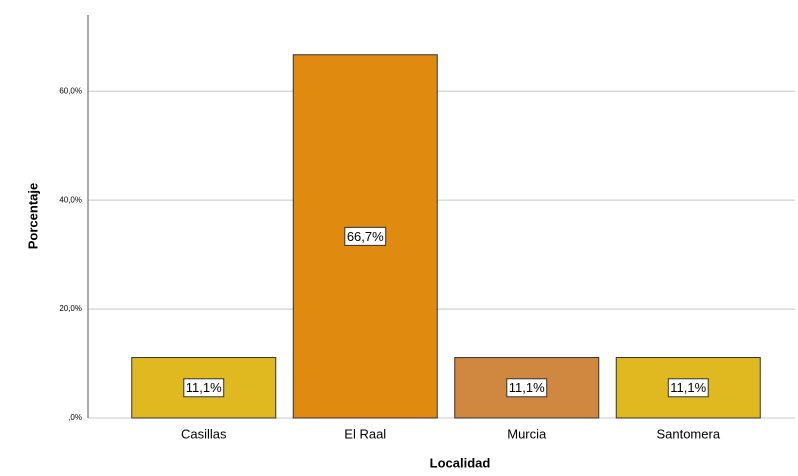 This screenshot has width=798, height=476. Describe the element at coordinates (460, 462) in the screenshot. I see `x-axis-label: Localidad` at that location.